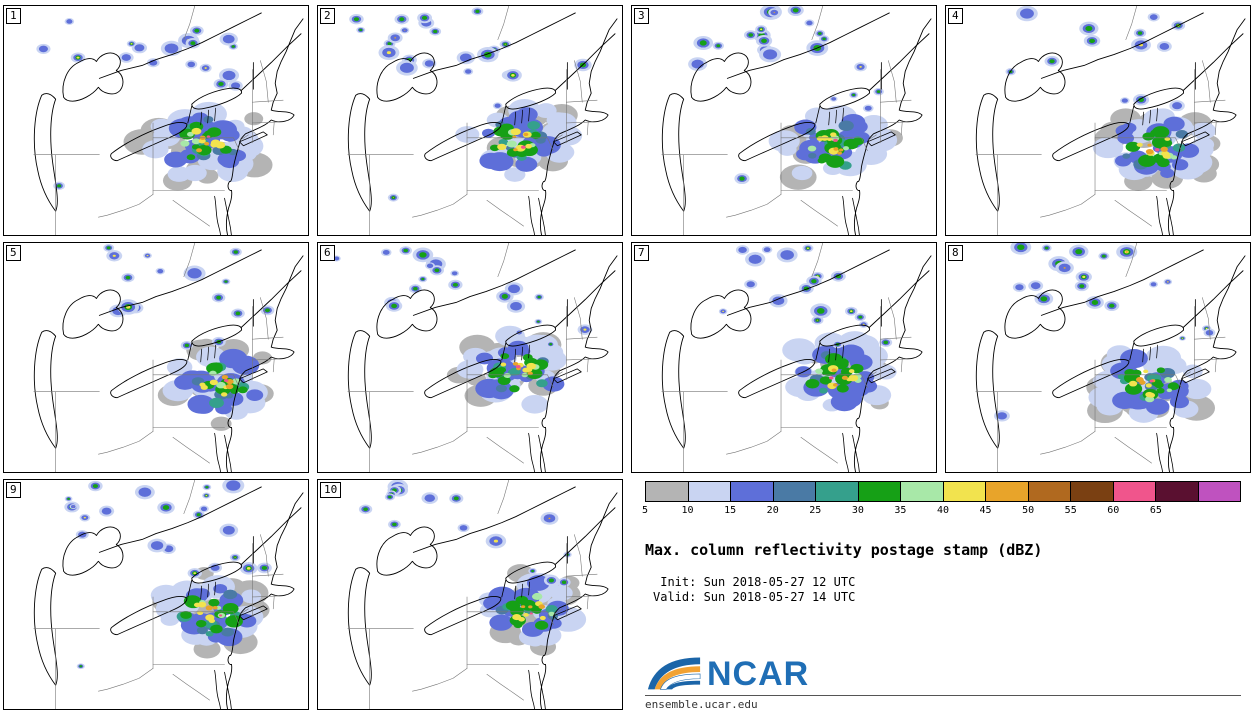 The width and height of the screenshot is (1260, 712). What do you see at coordinates (900, 510) in the screenshot?
I see `colorbar-tick-label: 35` at bounding box center [900, 510].